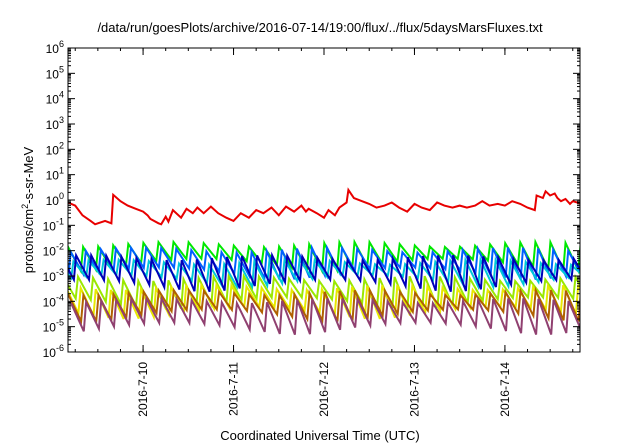 This screenshot has height=448, width=640. I want to click on y-axis-label-sup: 2, so click(24, 206).